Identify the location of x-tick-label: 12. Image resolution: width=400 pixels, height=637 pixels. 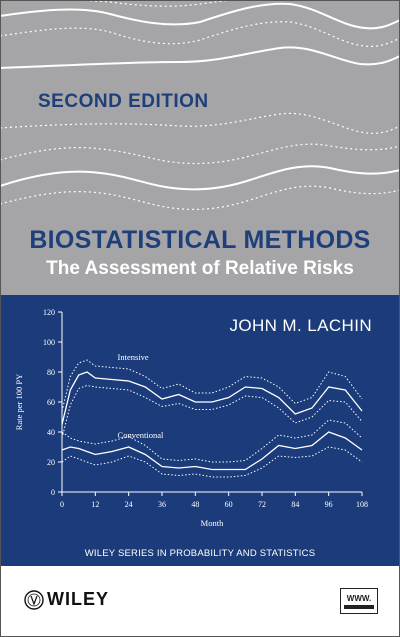
(95, 504).